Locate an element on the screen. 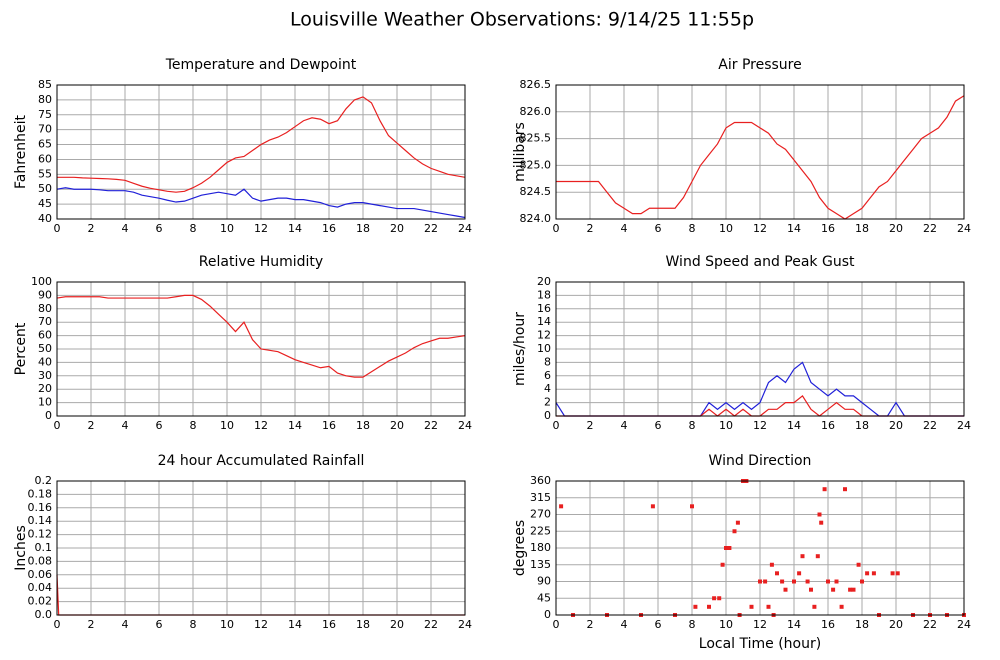 The width and height of the screenshot is (1000, 660). x-axis-label: Local Time (hour) is located at coordinates (760, 644).